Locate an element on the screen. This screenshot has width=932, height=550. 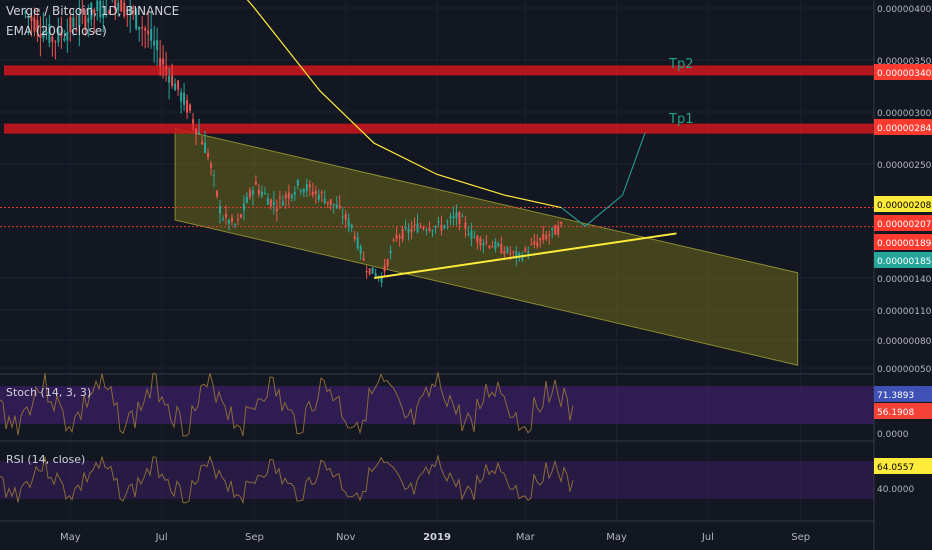
price-tag-green is located at coordinates (903, 260).